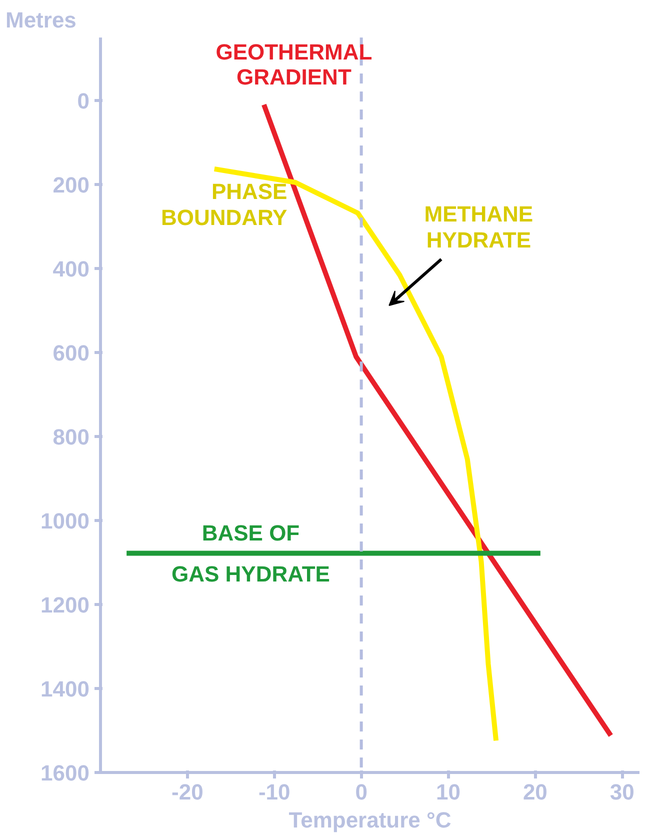  What do you see at coordinates (71, 437) in the screenshot?
I see `y-tick-label: 800` at bounding box center [71, 437].